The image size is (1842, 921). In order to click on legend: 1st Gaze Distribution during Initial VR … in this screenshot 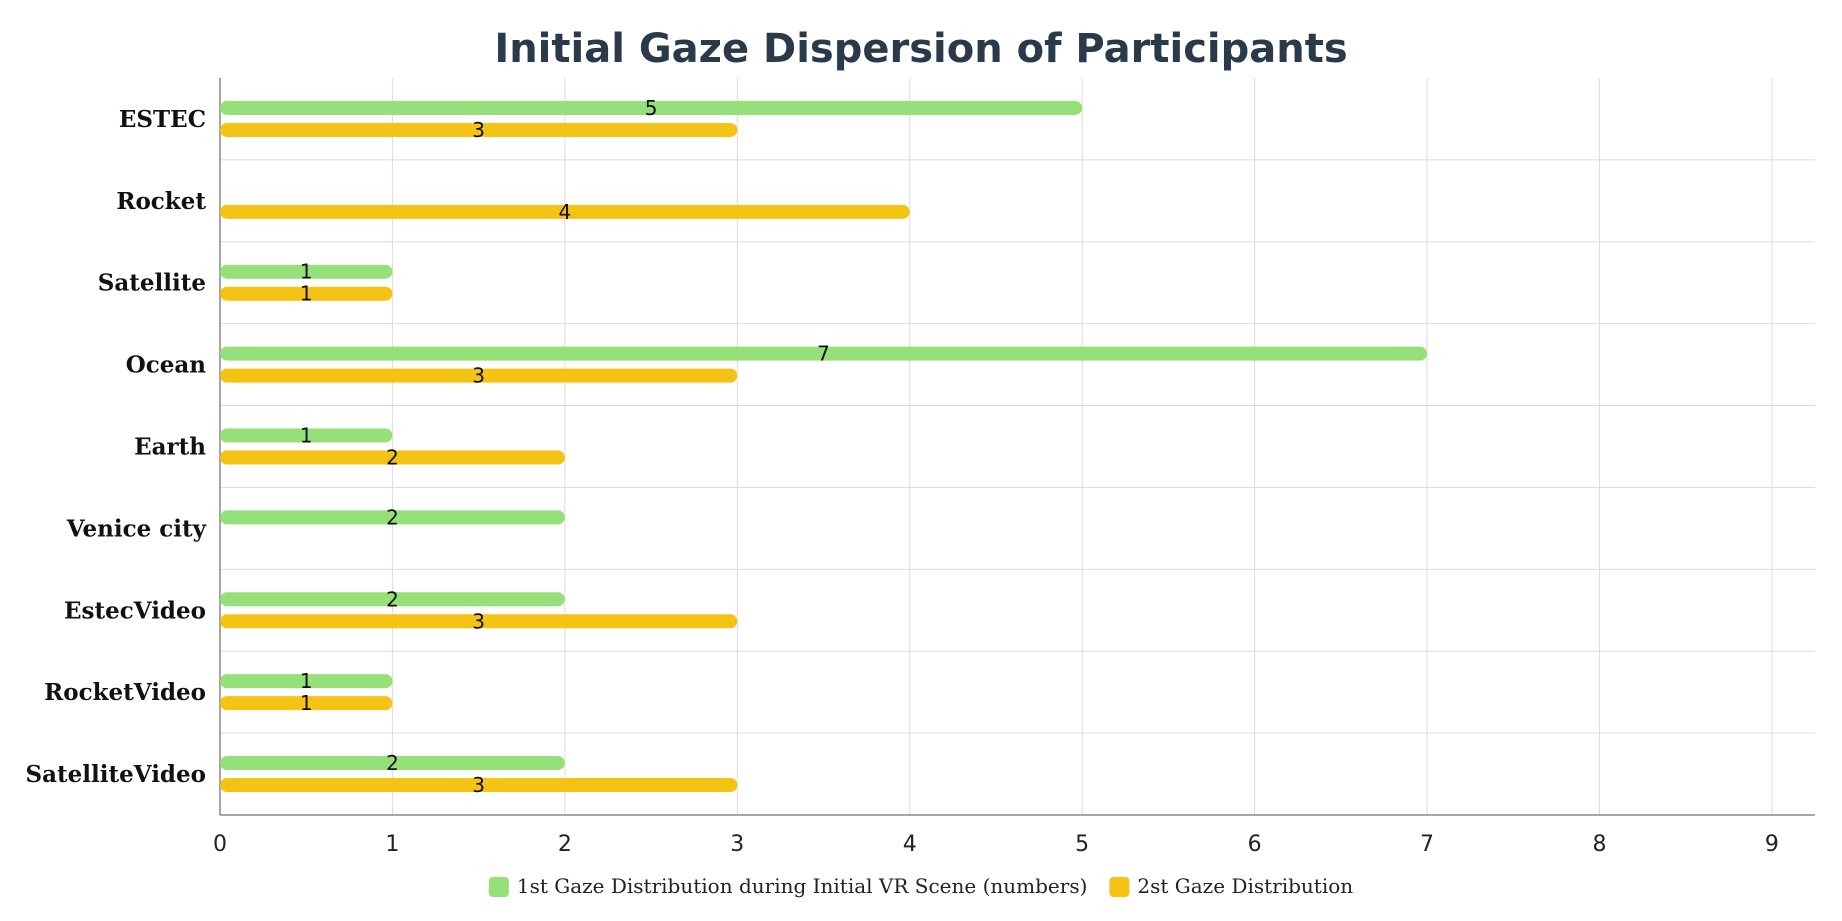, I will do `click(920, 886)`.